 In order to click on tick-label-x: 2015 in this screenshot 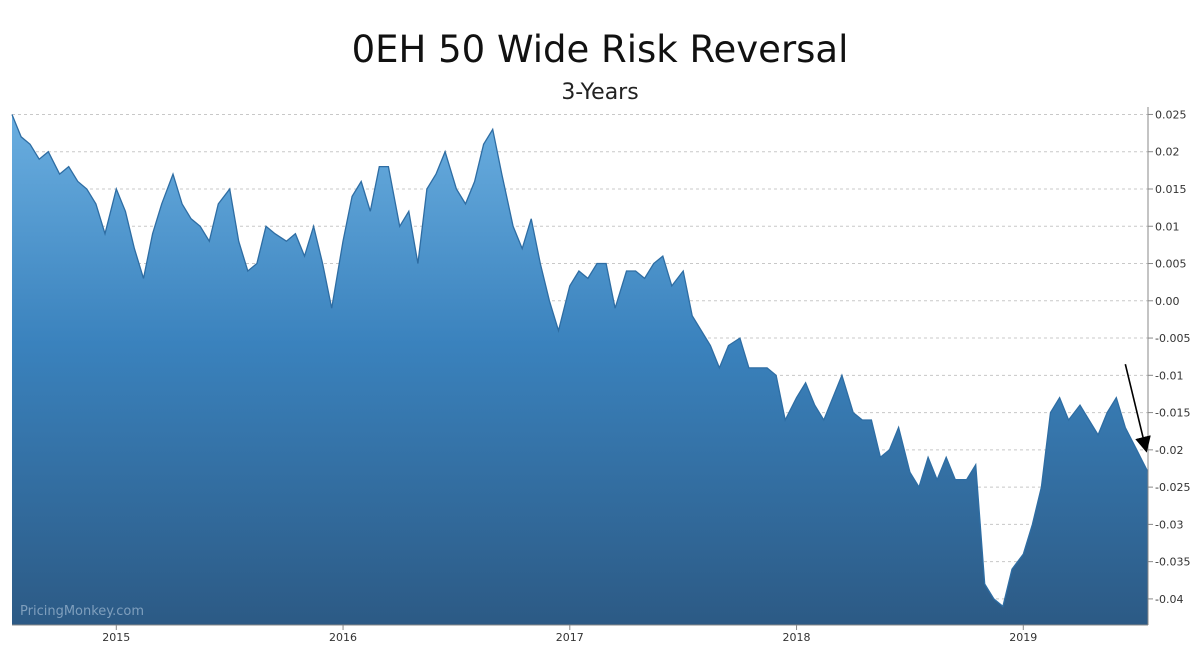, I will do `click(116, 637)`.